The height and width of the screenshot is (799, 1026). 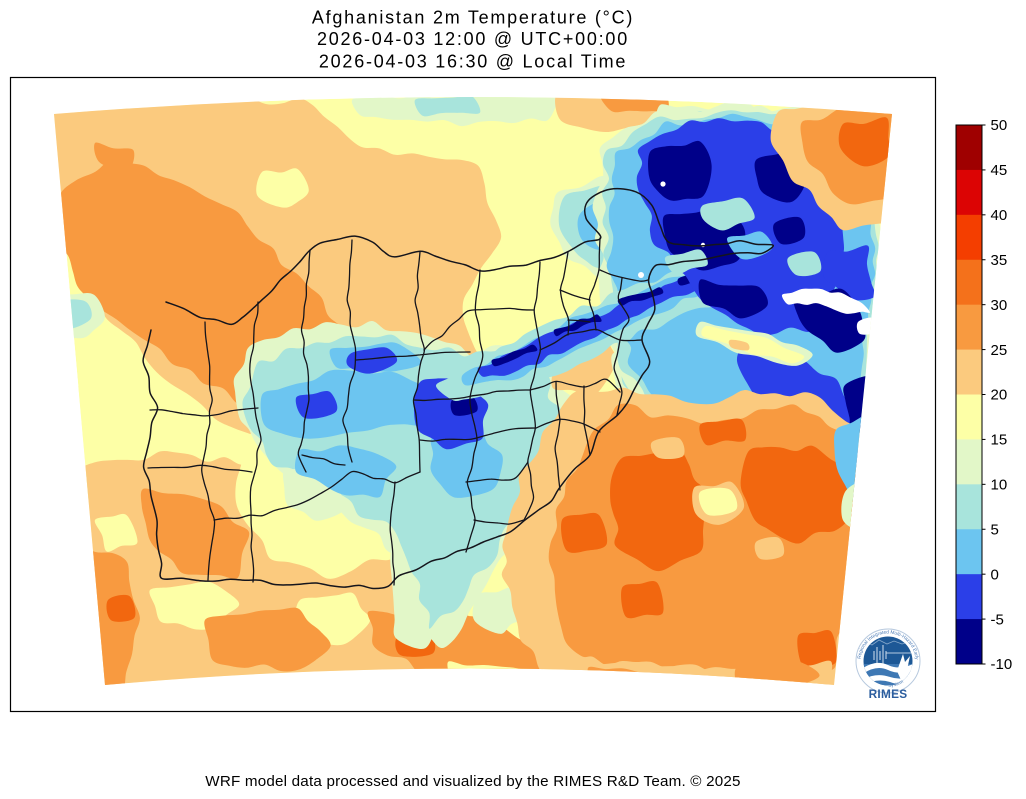 What do you see at coordinates (995, 574) in the screenshot?
I see `svg-text: 0` at bounding box center [995, 574].